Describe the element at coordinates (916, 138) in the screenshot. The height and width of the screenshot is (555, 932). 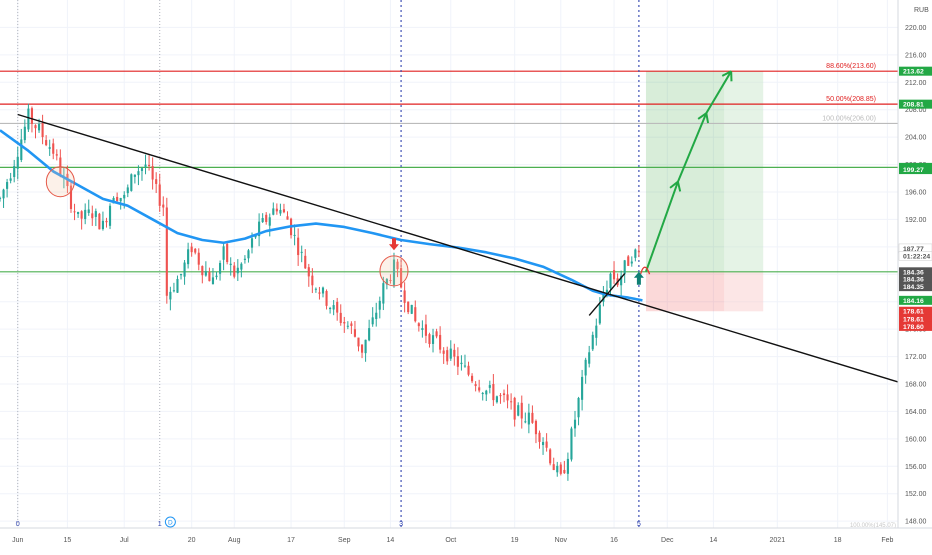
I see `price-tick-label: 204.00` at that location.